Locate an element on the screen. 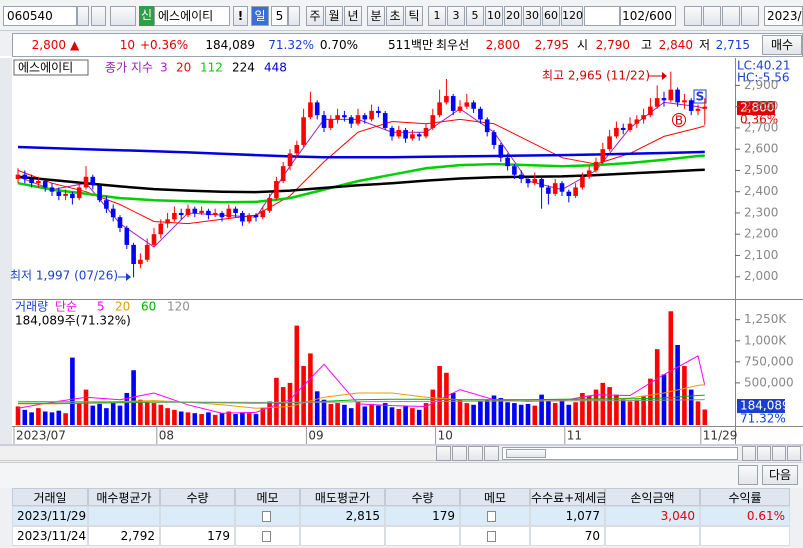 The image size is (803, 548). period-button: 월 is located at coordinates (334, 16).